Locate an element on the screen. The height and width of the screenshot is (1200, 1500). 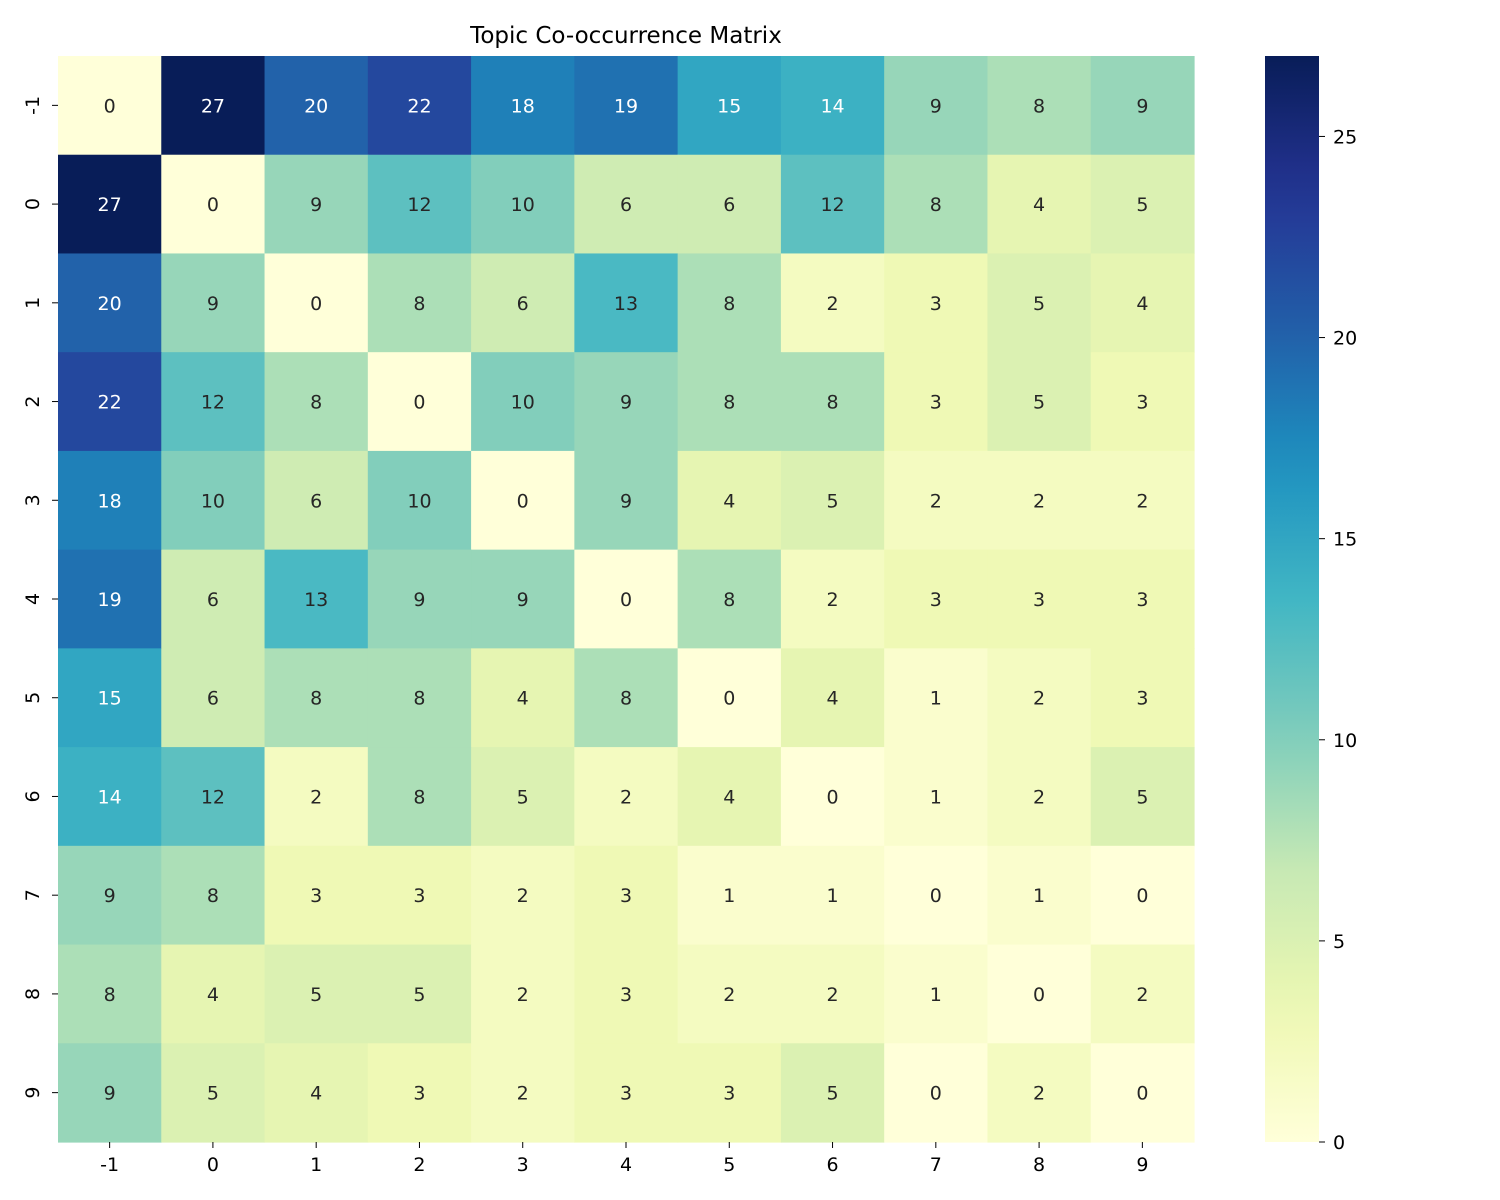
x-tick-label: 7 is located at coordinates (936, 1165).